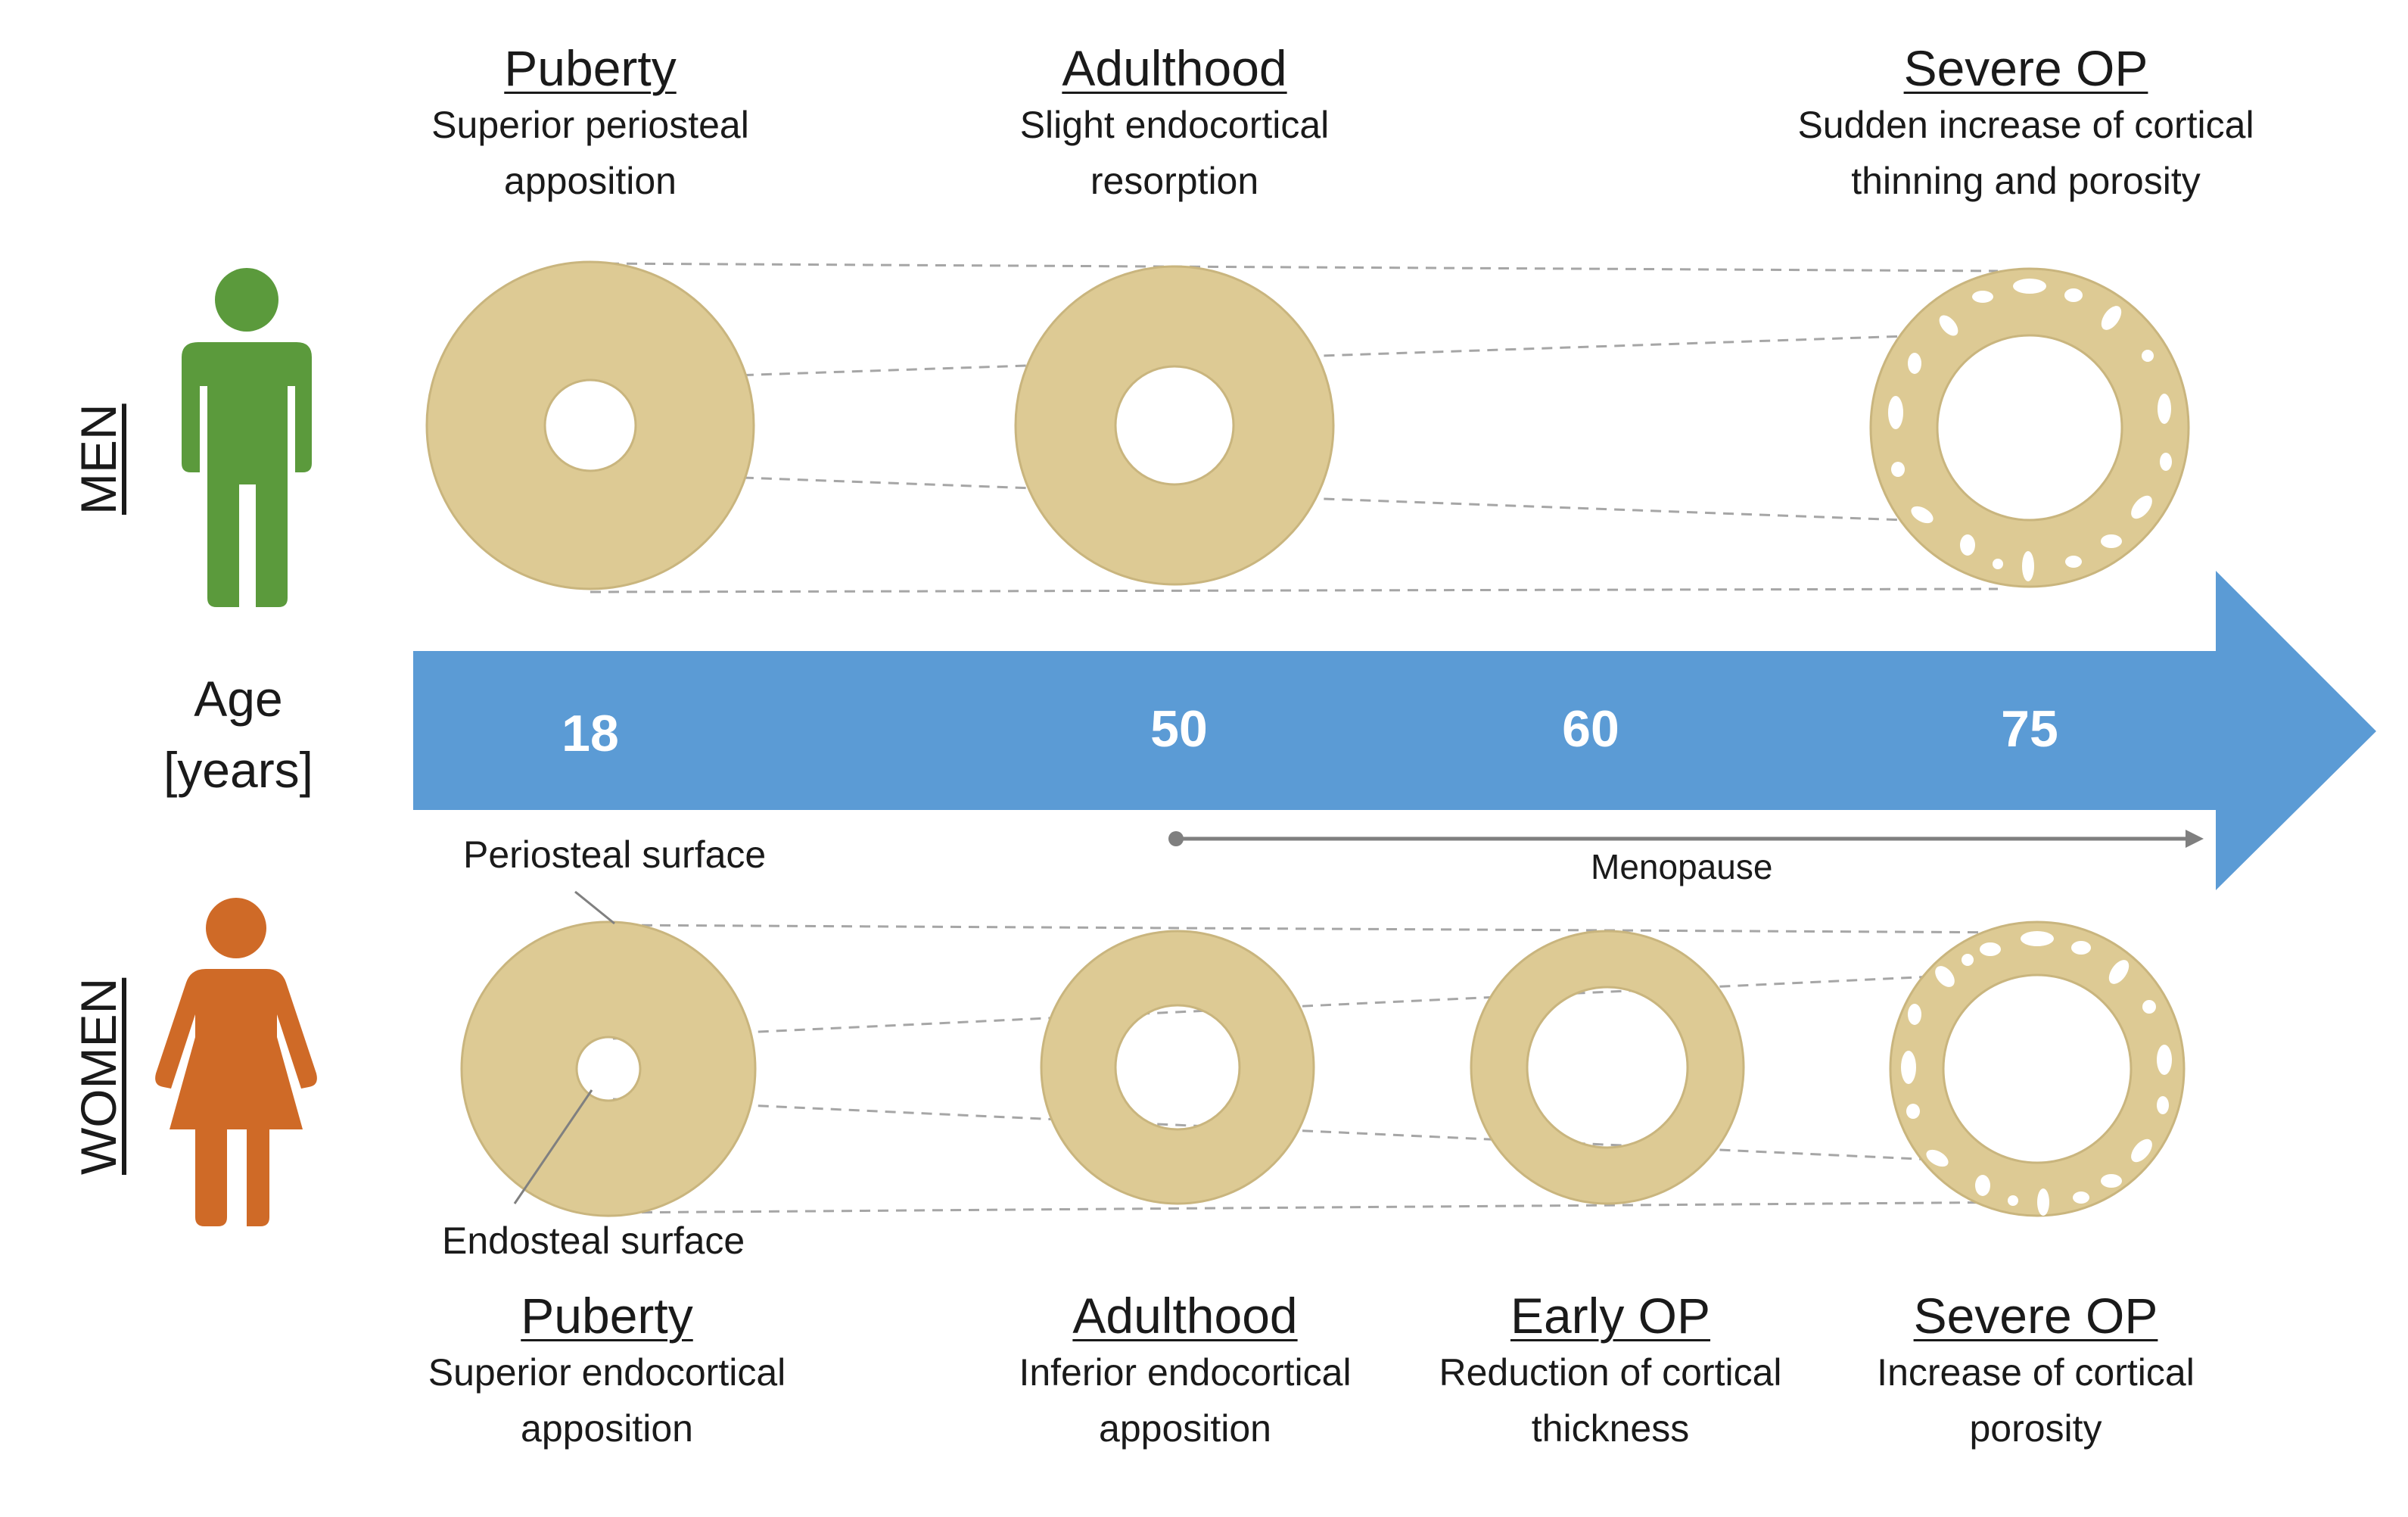 This screenshot has width=2408, height=1517. Describe the element at coordinates (2035, 1316) in the screenshot. I see `women-stage-title: Severe OP` at that location.